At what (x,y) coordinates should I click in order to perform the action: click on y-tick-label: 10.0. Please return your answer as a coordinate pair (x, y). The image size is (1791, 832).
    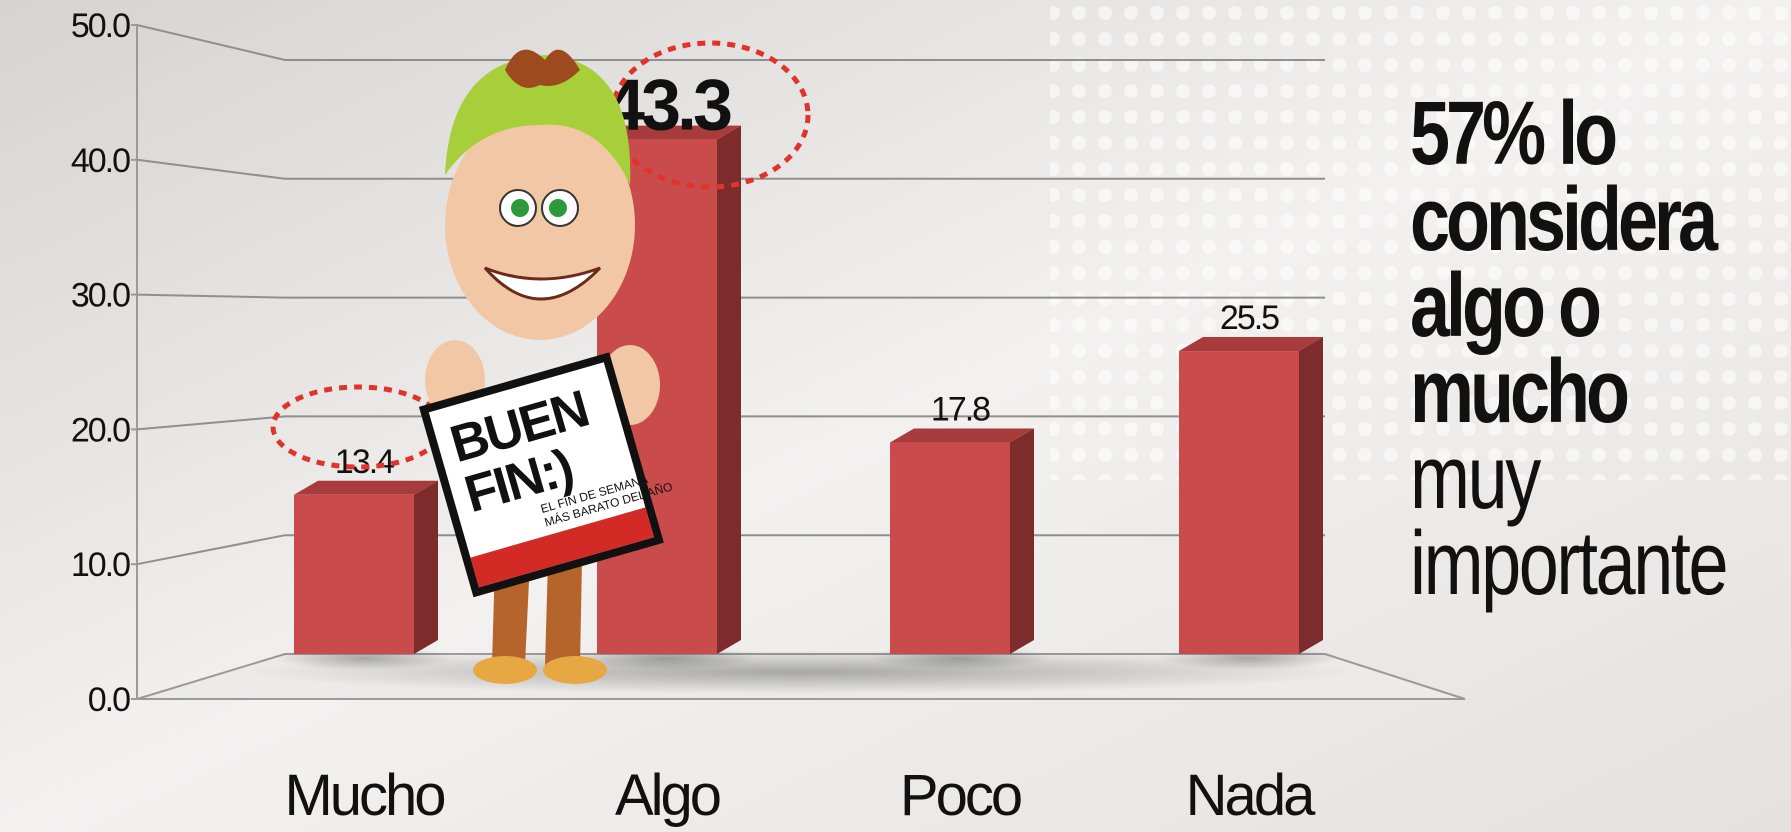
    Looking at the image, I should click on (100, 565).